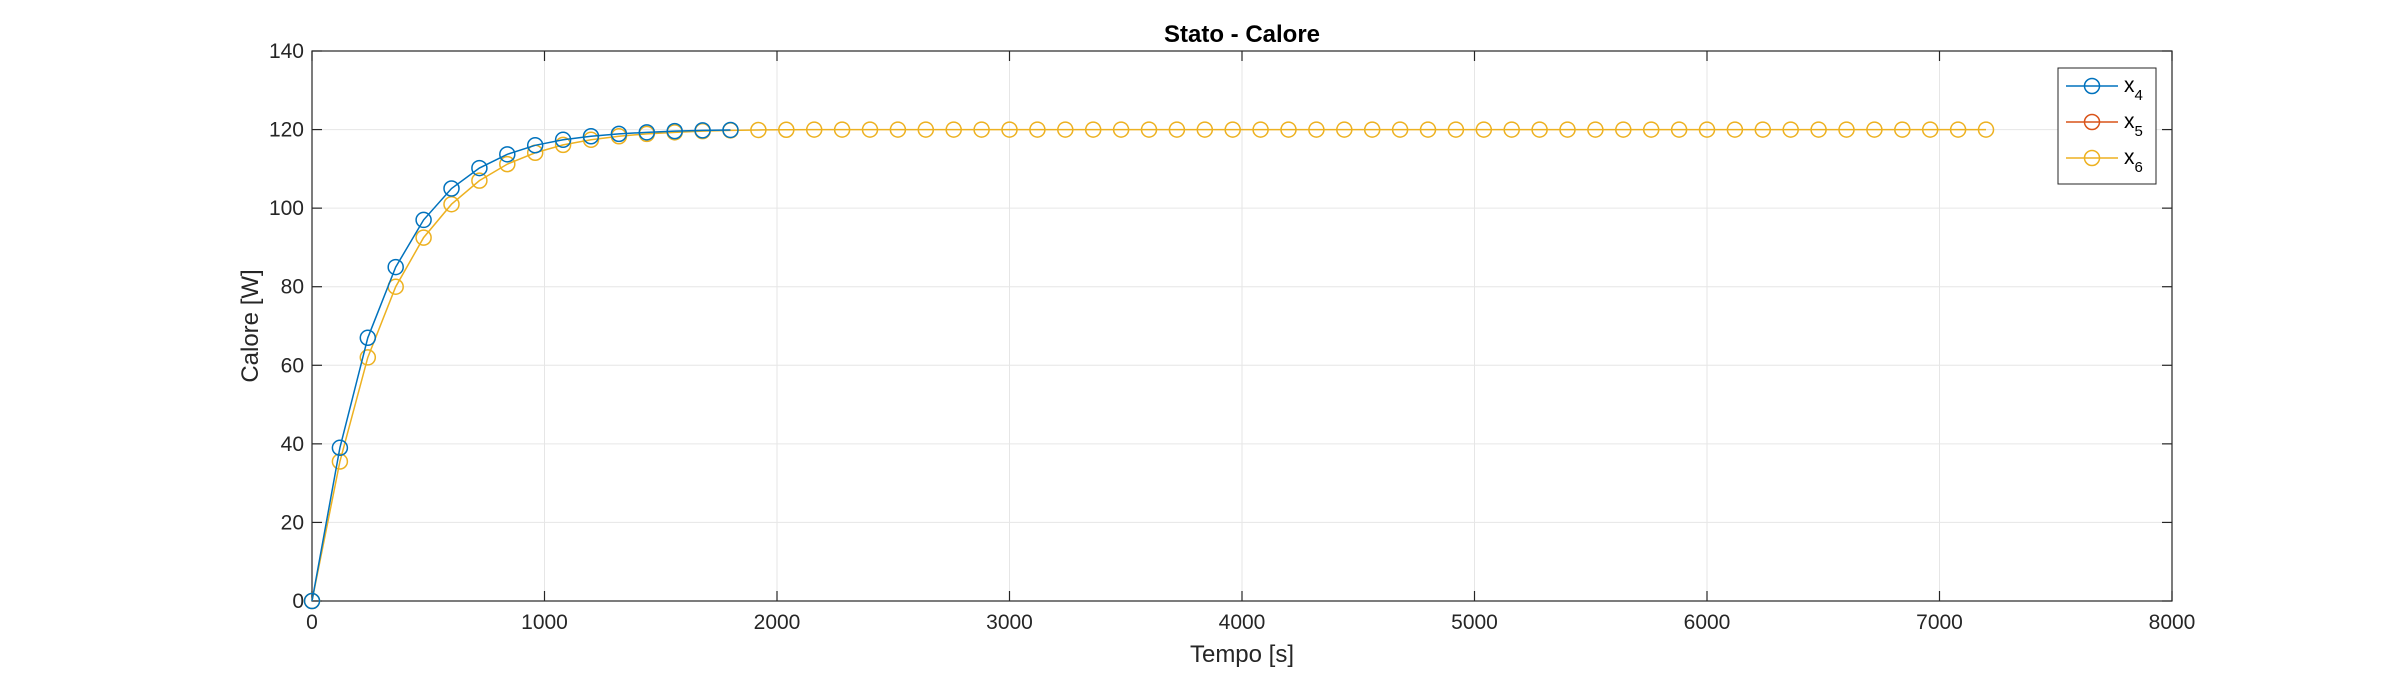  Describe the element at coordinates (298, 601) in the screenshot. I see `y-tick-label: 0` at that location.